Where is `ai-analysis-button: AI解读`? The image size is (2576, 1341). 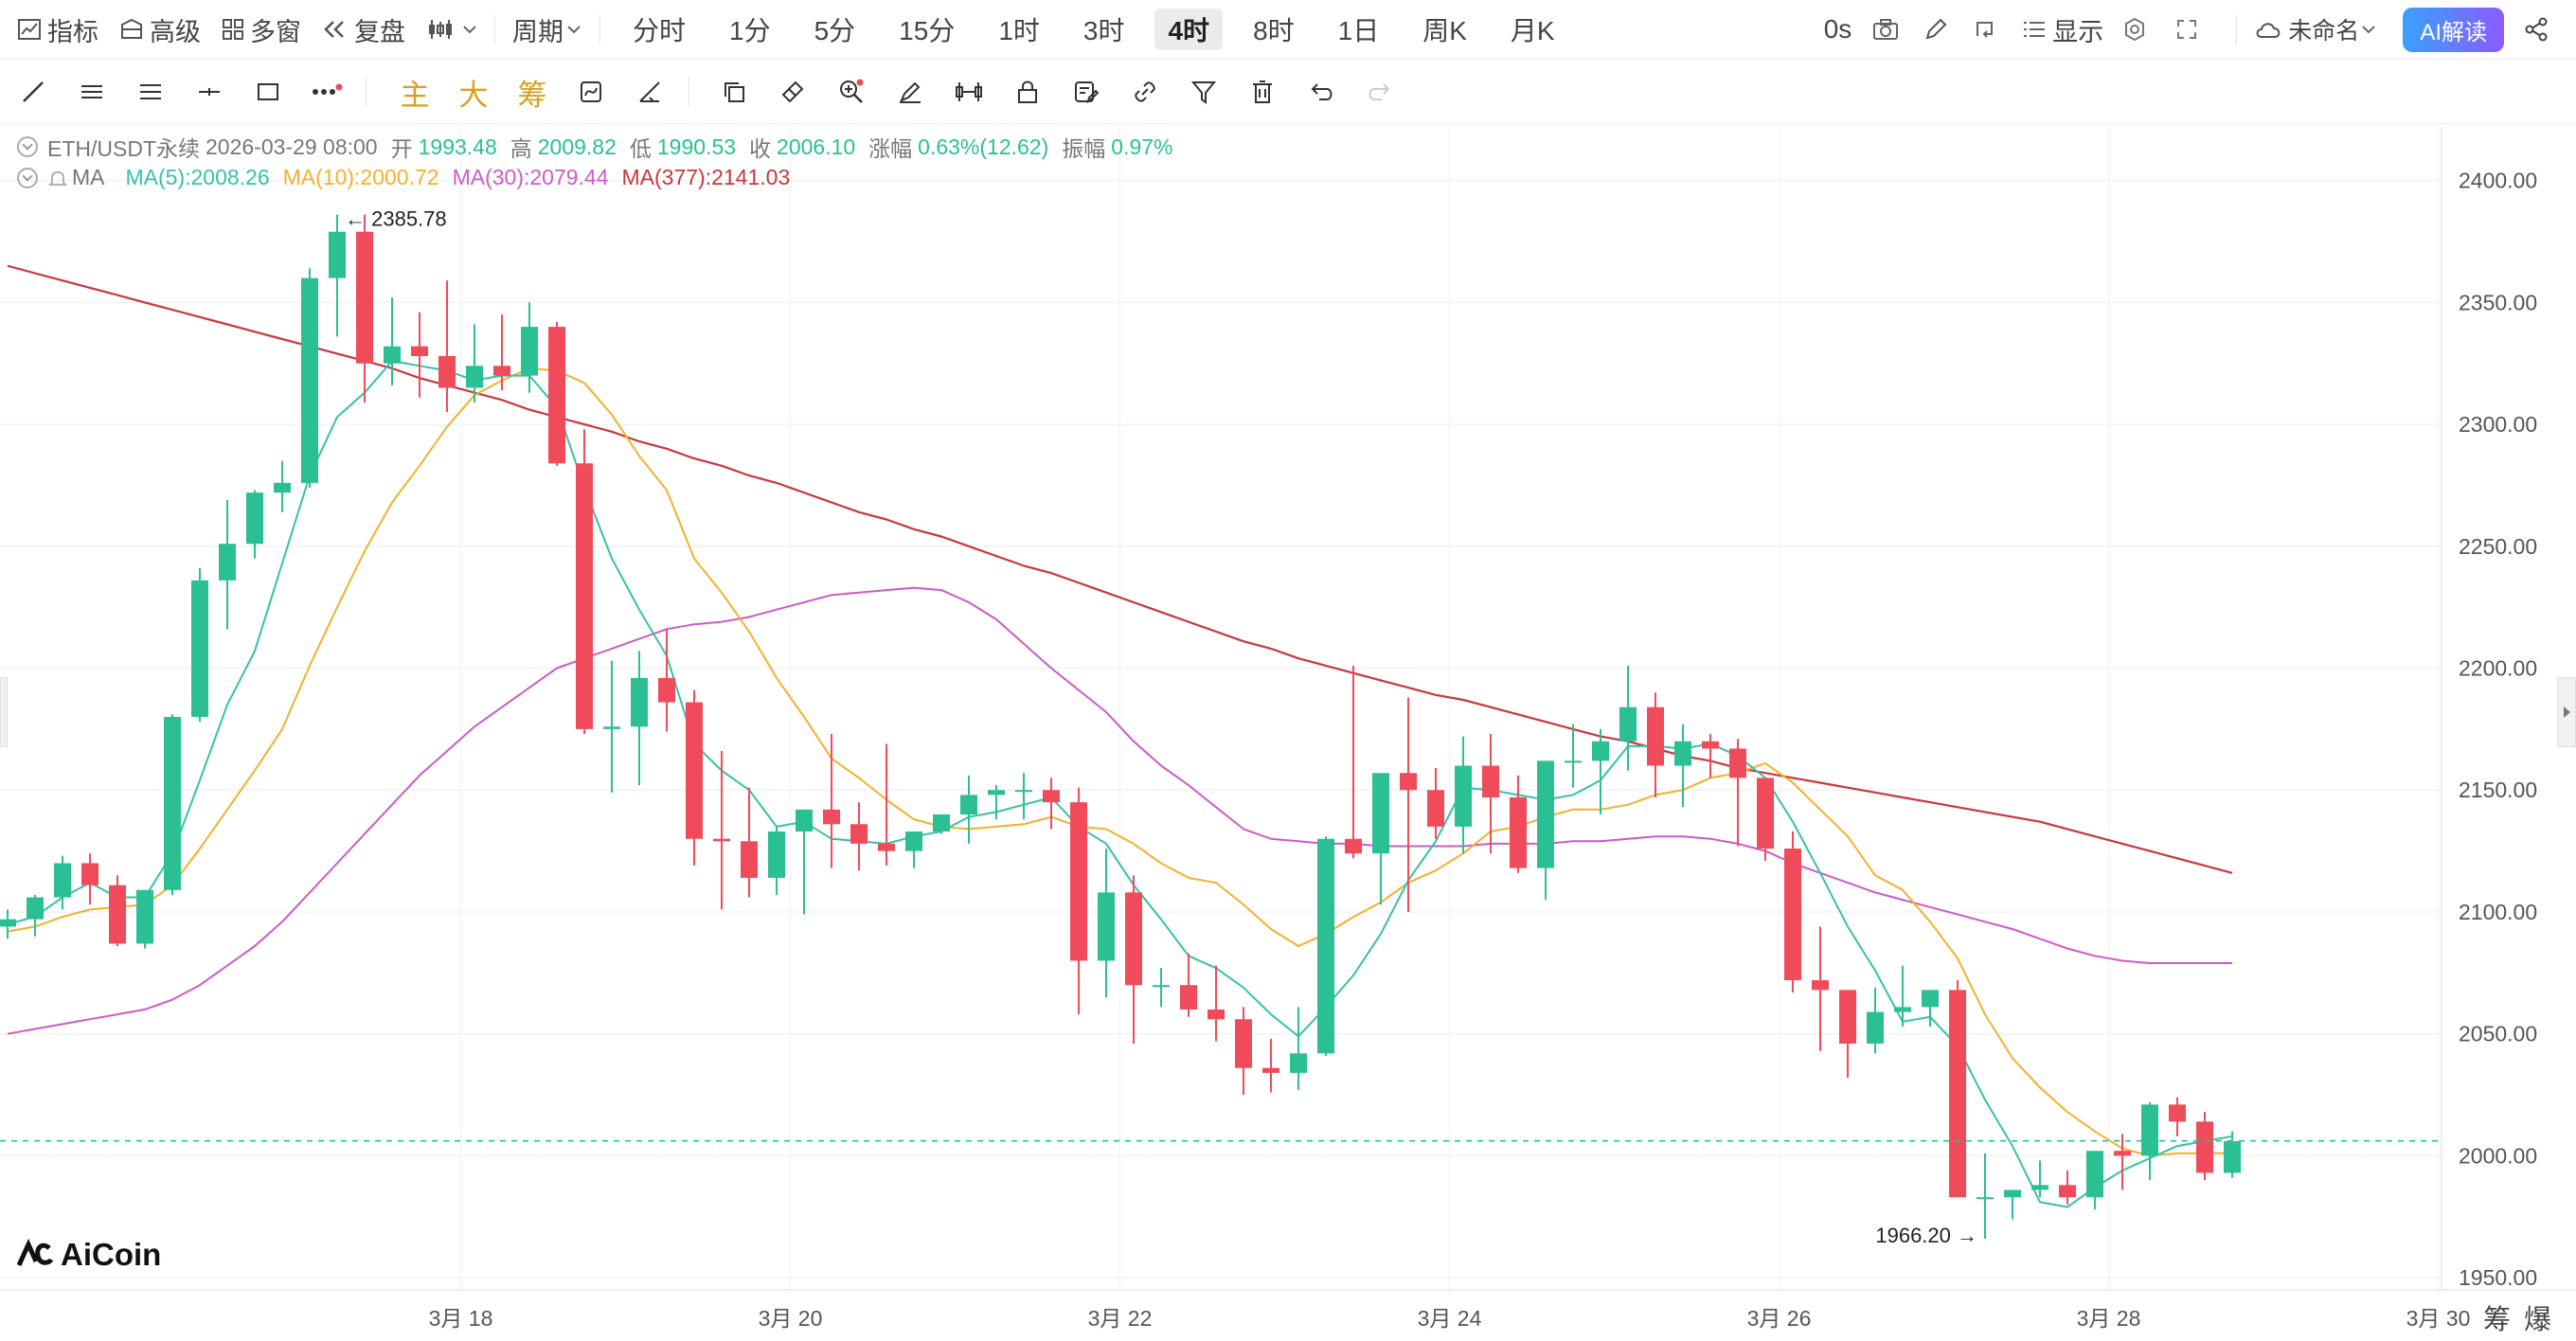 ai-analysis-button: AI解读 is located at coordinates (2453, 29).